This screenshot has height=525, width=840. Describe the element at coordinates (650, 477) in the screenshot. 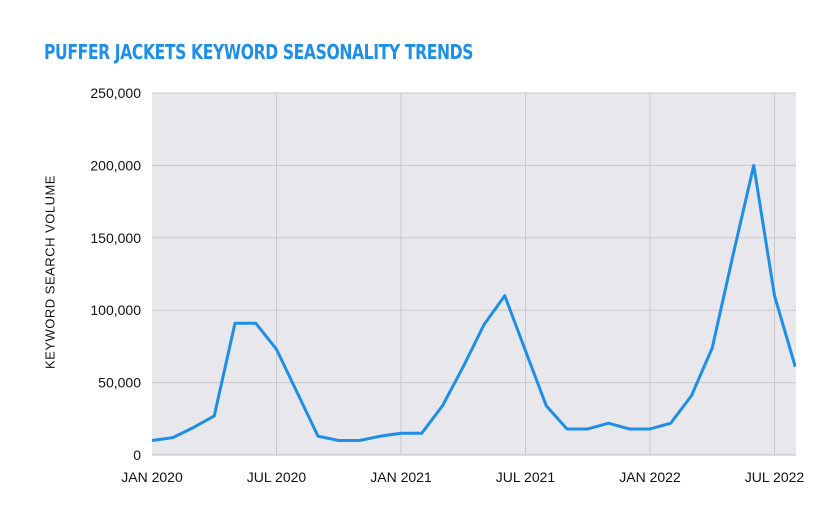

I see `x-tick-label: JAN 2022` at that location.